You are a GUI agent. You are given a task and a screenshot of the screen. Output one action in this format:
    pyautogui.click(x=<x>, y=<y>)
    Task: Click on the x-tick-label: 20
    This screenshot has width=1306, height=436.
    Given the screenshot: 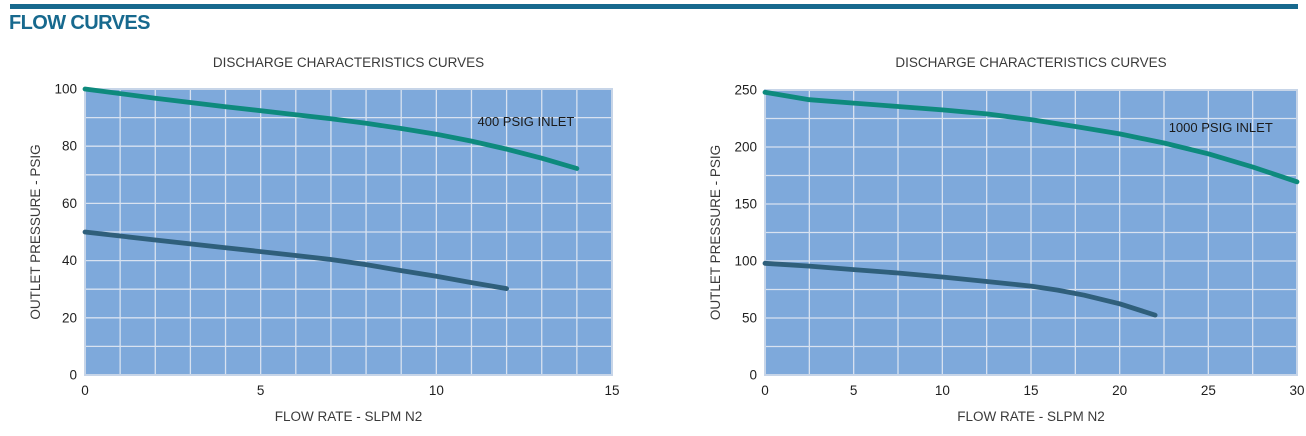 What is the action you would take?
    pyautogui.click(x=1119, y=390)
    